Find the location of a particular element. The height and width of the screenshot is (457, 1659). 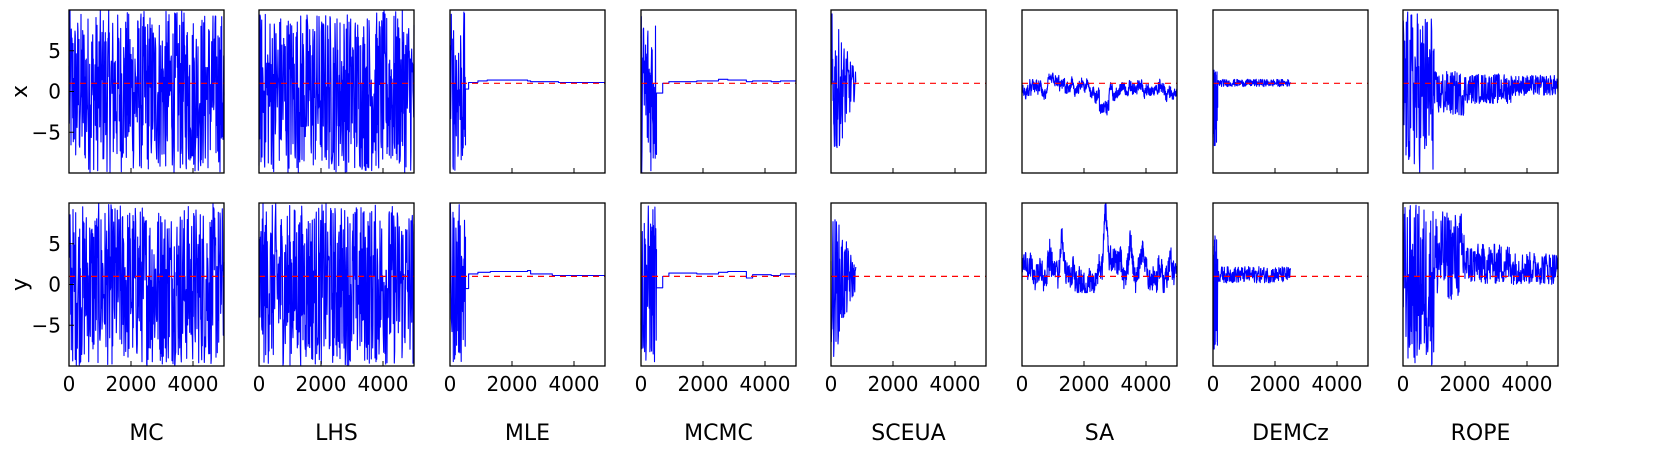

panel-frame-sceua-x is located at coordinates (908, 91).